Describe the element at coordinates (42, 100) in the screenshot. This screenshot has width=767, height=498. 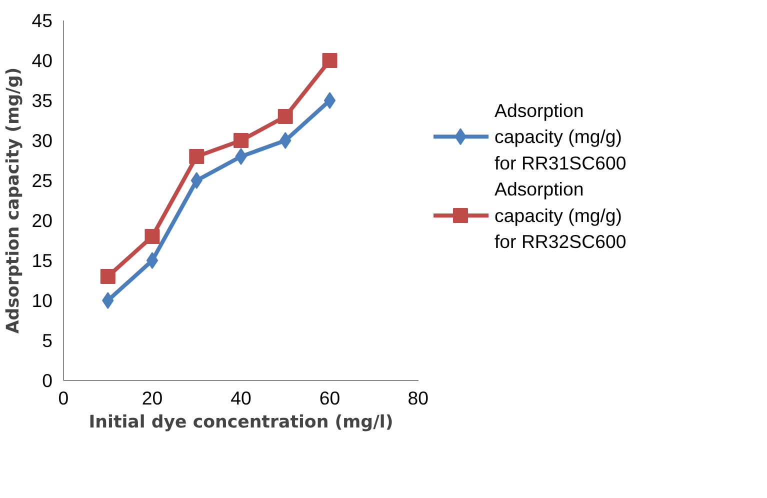
I see `y-tick-label: 35` at that location.